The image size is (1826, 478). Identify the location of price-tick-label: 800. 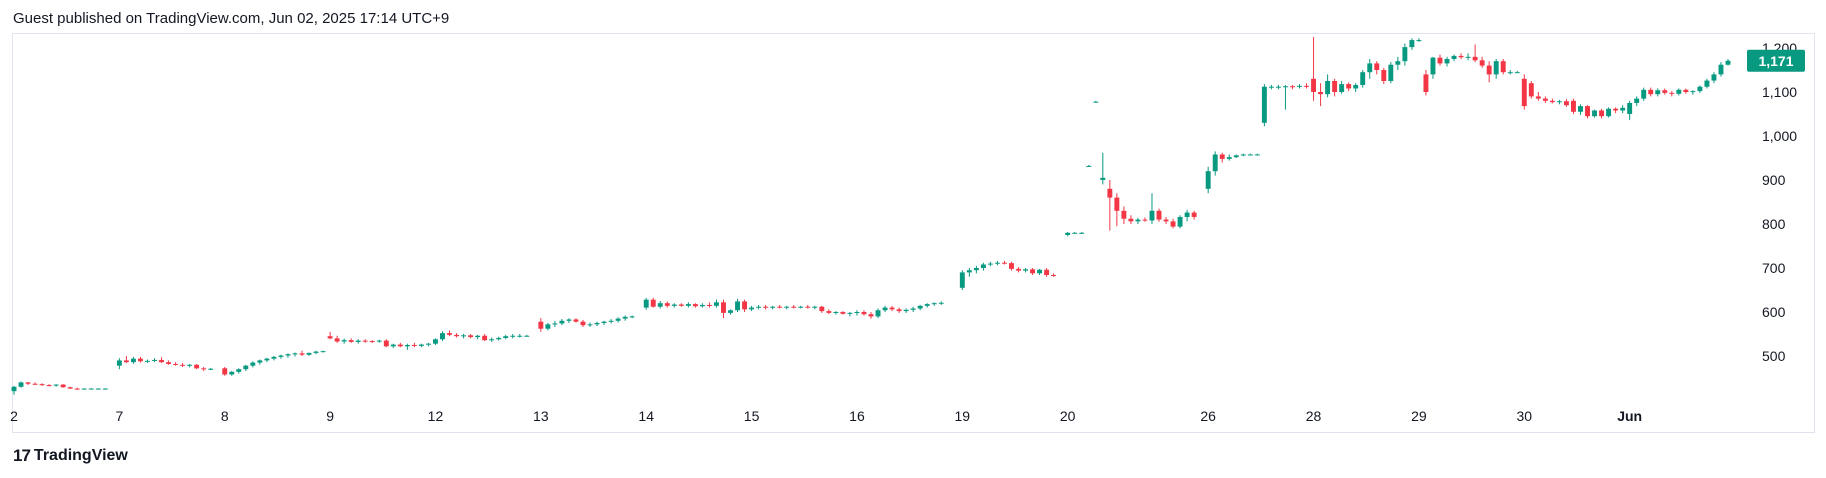
(1774, 224).